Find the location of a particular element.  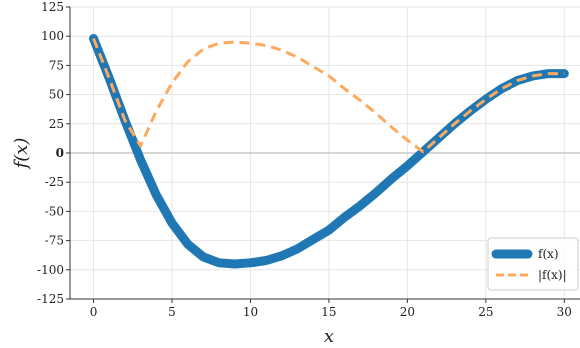

x-tick-label: 30 is located at coordinates (564, 312).